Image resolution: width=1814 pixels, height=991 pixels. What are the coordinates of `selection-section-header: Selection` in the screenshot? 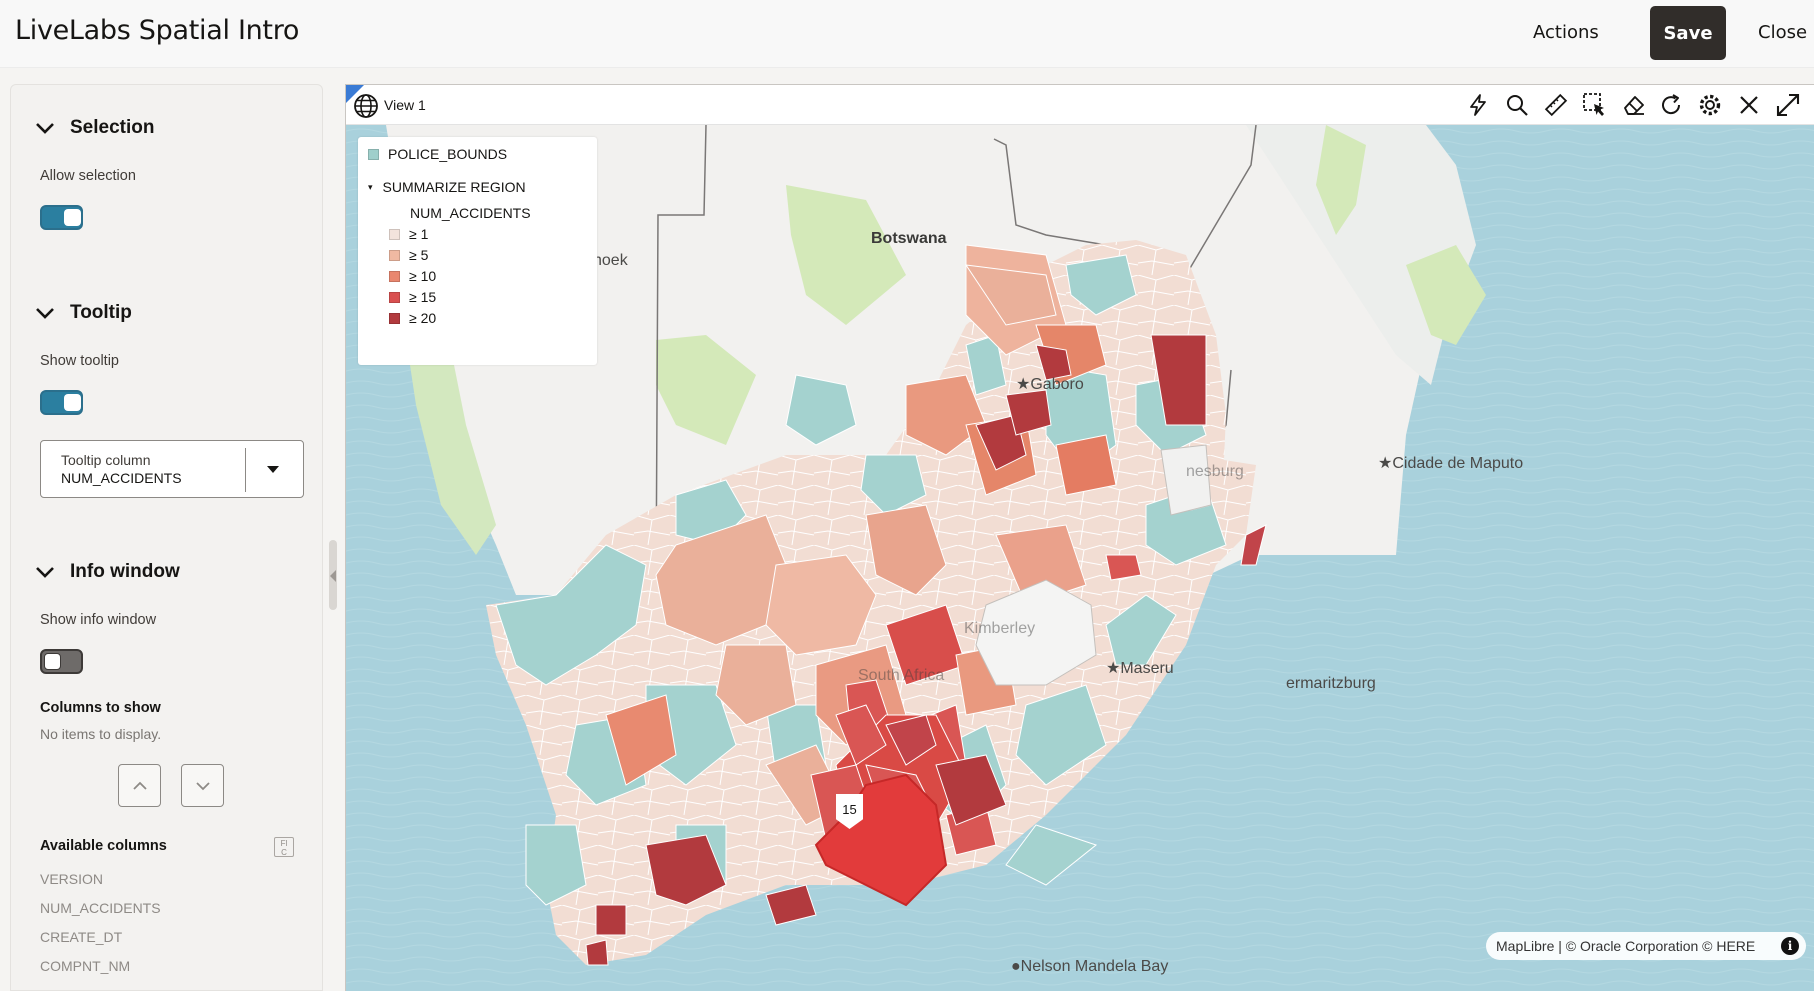 It's located at (94, 128).